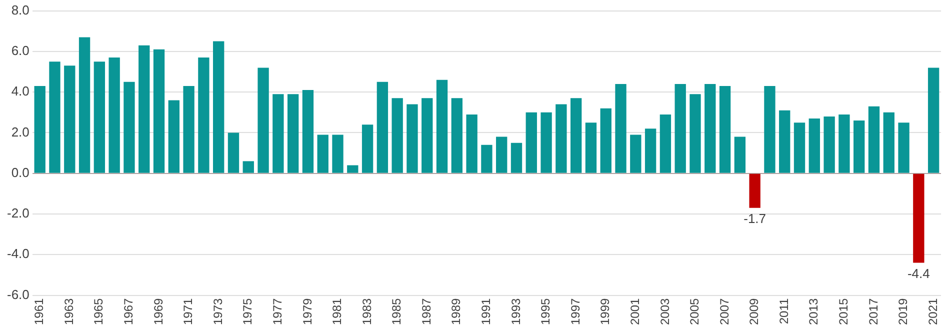 The height and width of the screenshot is (332, 951). What do you see at coordinates (545, 312) in the screenshot?
I see `x-tick-label: 1995` at bounding box center [545, 312].